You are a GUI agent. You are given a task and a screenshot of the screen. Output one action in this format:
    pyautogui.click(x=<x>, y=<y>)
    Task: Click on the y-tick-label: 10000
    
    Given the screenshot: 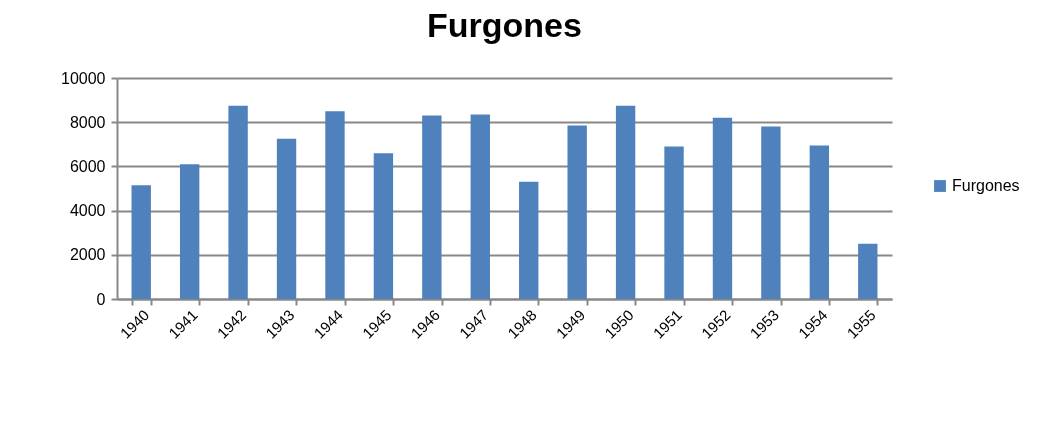 What is the action you would take?
    pyautogui.click(x=83, y=78)
    